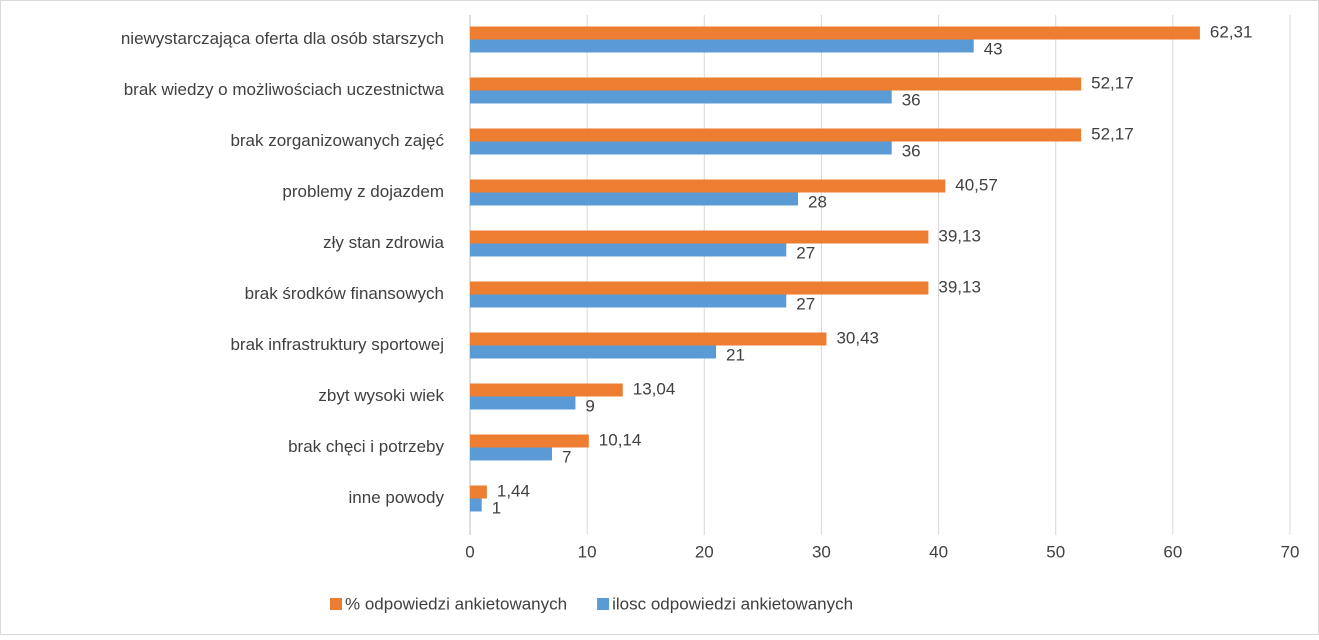  Describe the element at coordinates (566, 456) in the screenshot. I see `data-label: 7` at that location.